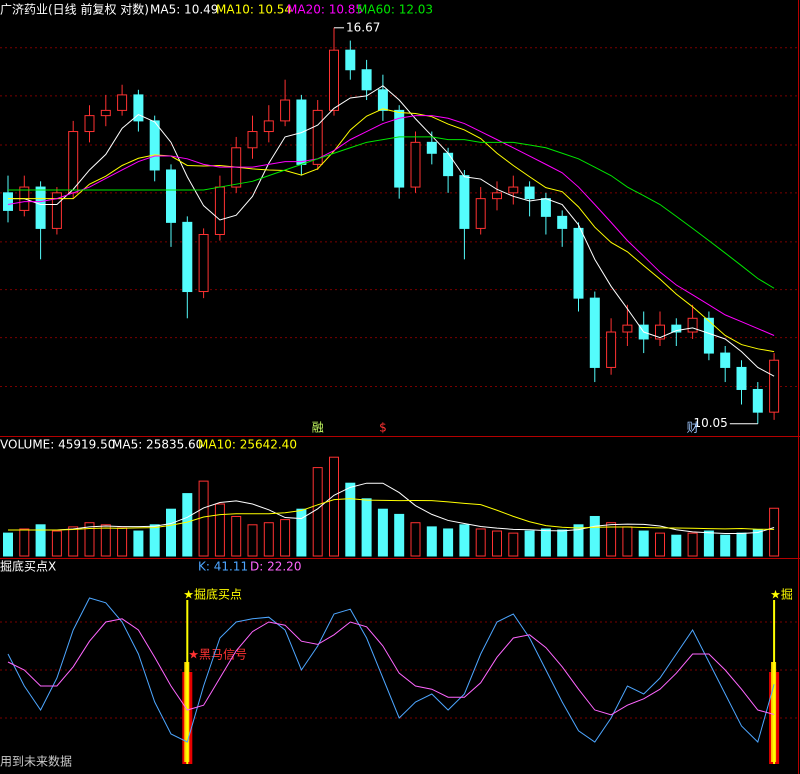 This screenshot has height=774, width=800. Describe the element at coordinates (275, 567) in the screenshot. I see `legend-entry: D: 22.20` at that location.